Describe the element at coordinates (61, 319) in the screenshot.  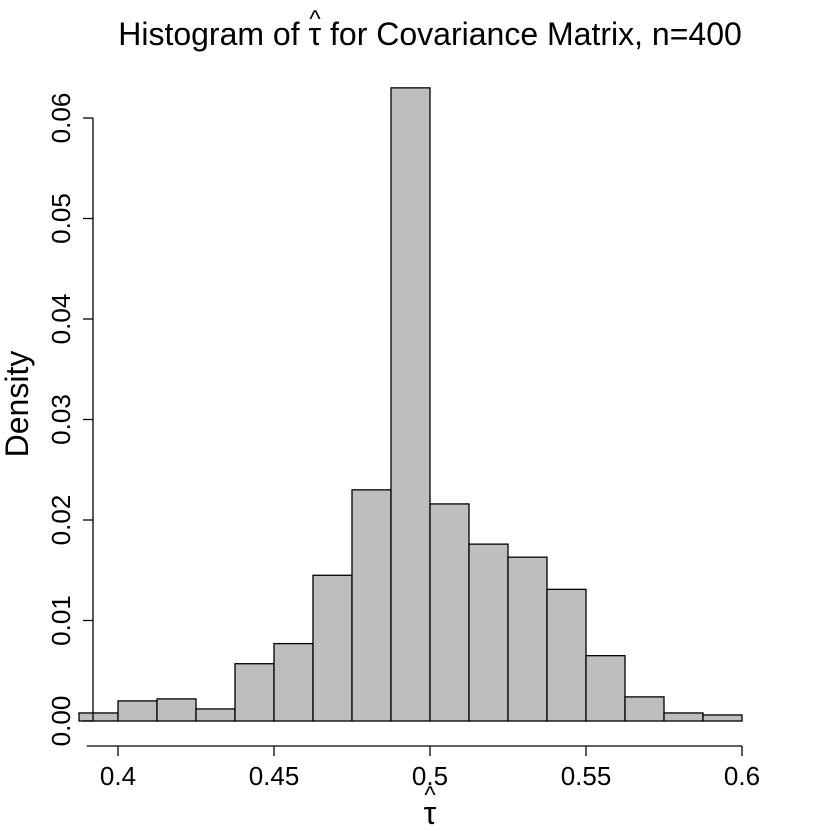
I see `y-tick-label: 0.04` at that location.